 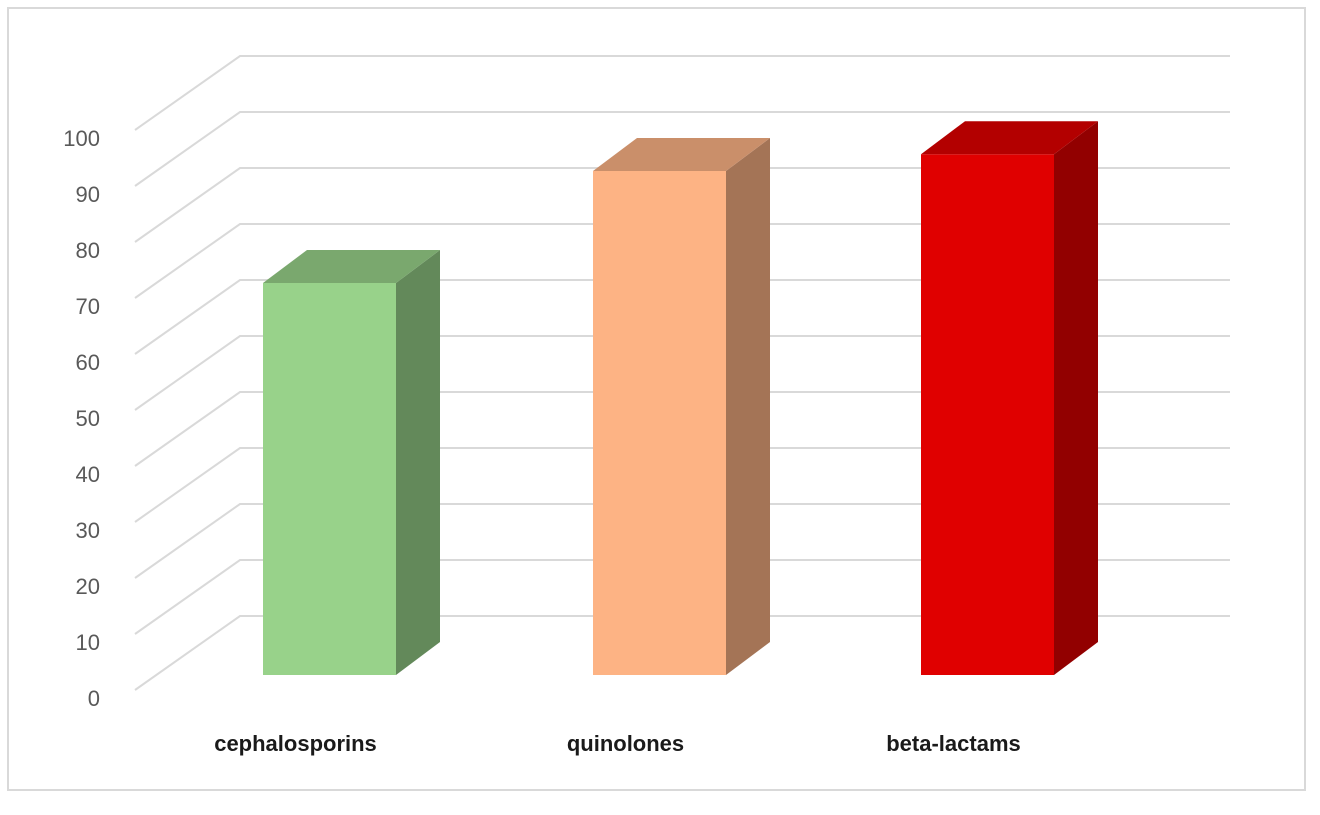 I want to click on y-tick-label: 60, so click(x=88, y=362).